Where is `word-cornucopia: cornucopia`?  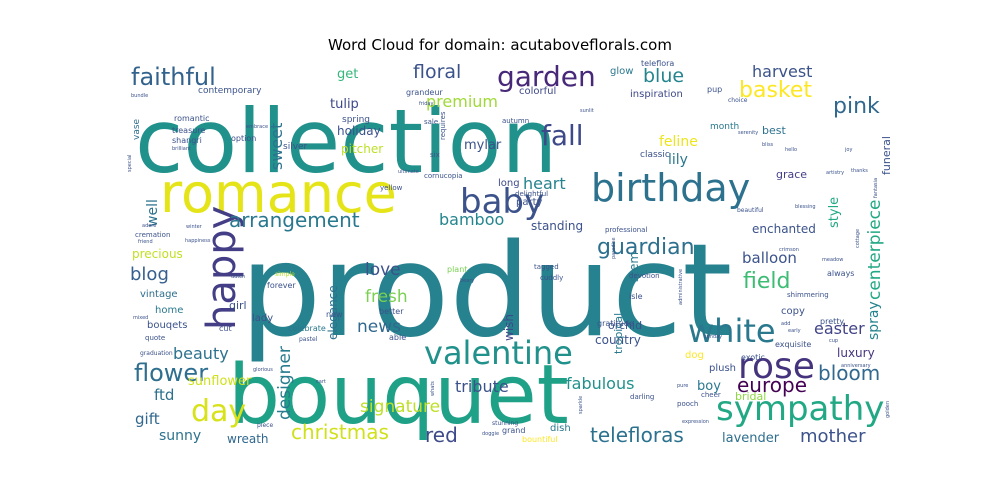
word-cornucopia: cornucopia is located at coordinates (443, 176).